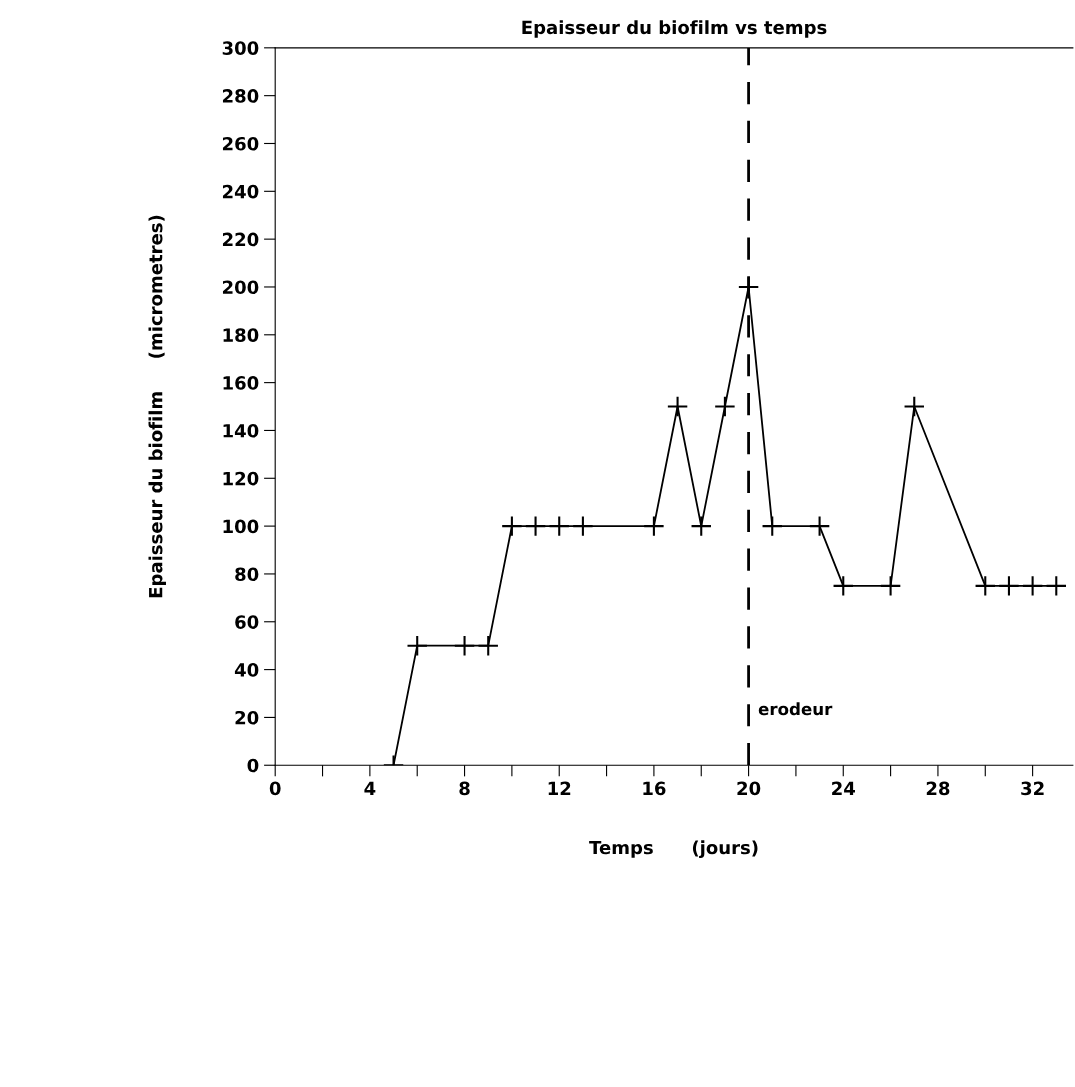 This screenshot has height=1087, width=1075. Describe the element at coordinates (247, 574) in the screenshot. I see `y-tick-label: 80` at that location.